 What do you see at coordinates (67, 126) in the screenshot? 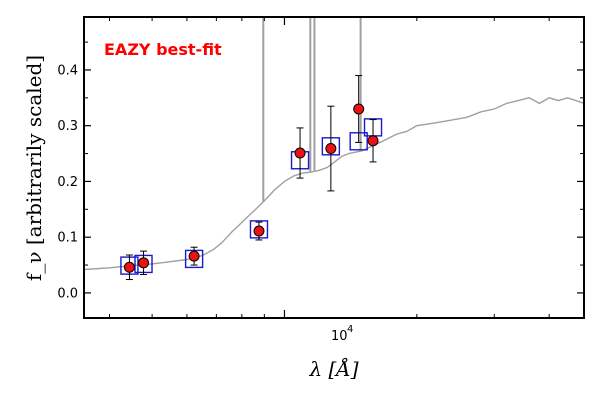
I see `y-tick-label: 0.3` at bounding box center [67, 126].